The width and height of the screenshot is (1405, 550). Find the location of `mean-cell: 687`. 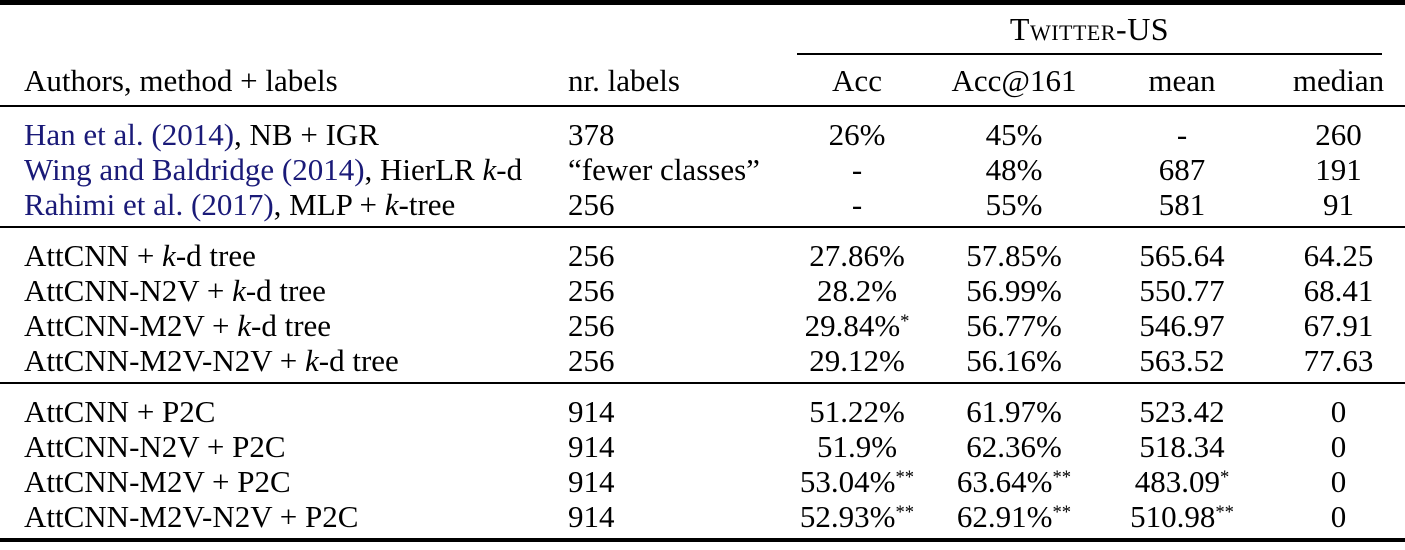

mean-cell: 687 is located at coordinates (1182, 169).